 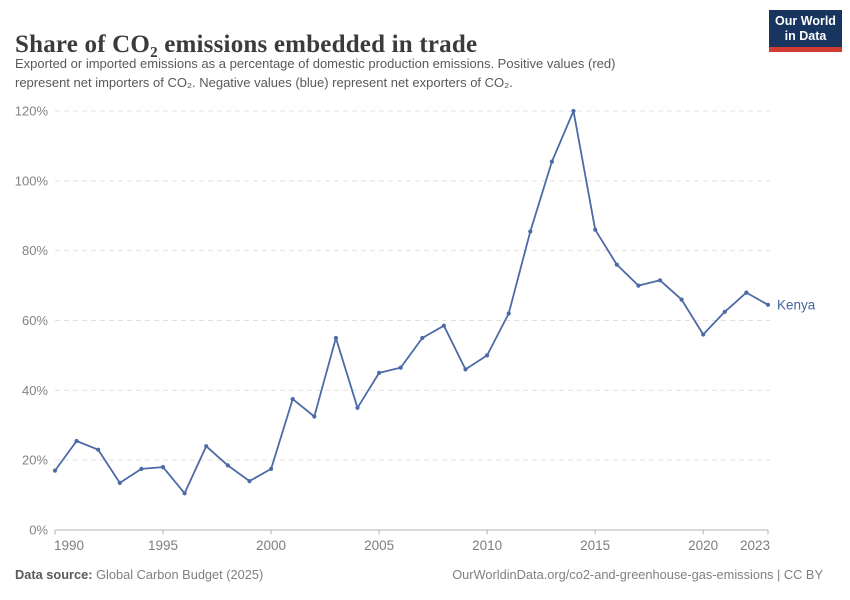 What do you see at coordinates (180, 574) in the screenshot?
I see `data-source-value: Global Carbon Budget (2025)` at bounding box center [180, 574].